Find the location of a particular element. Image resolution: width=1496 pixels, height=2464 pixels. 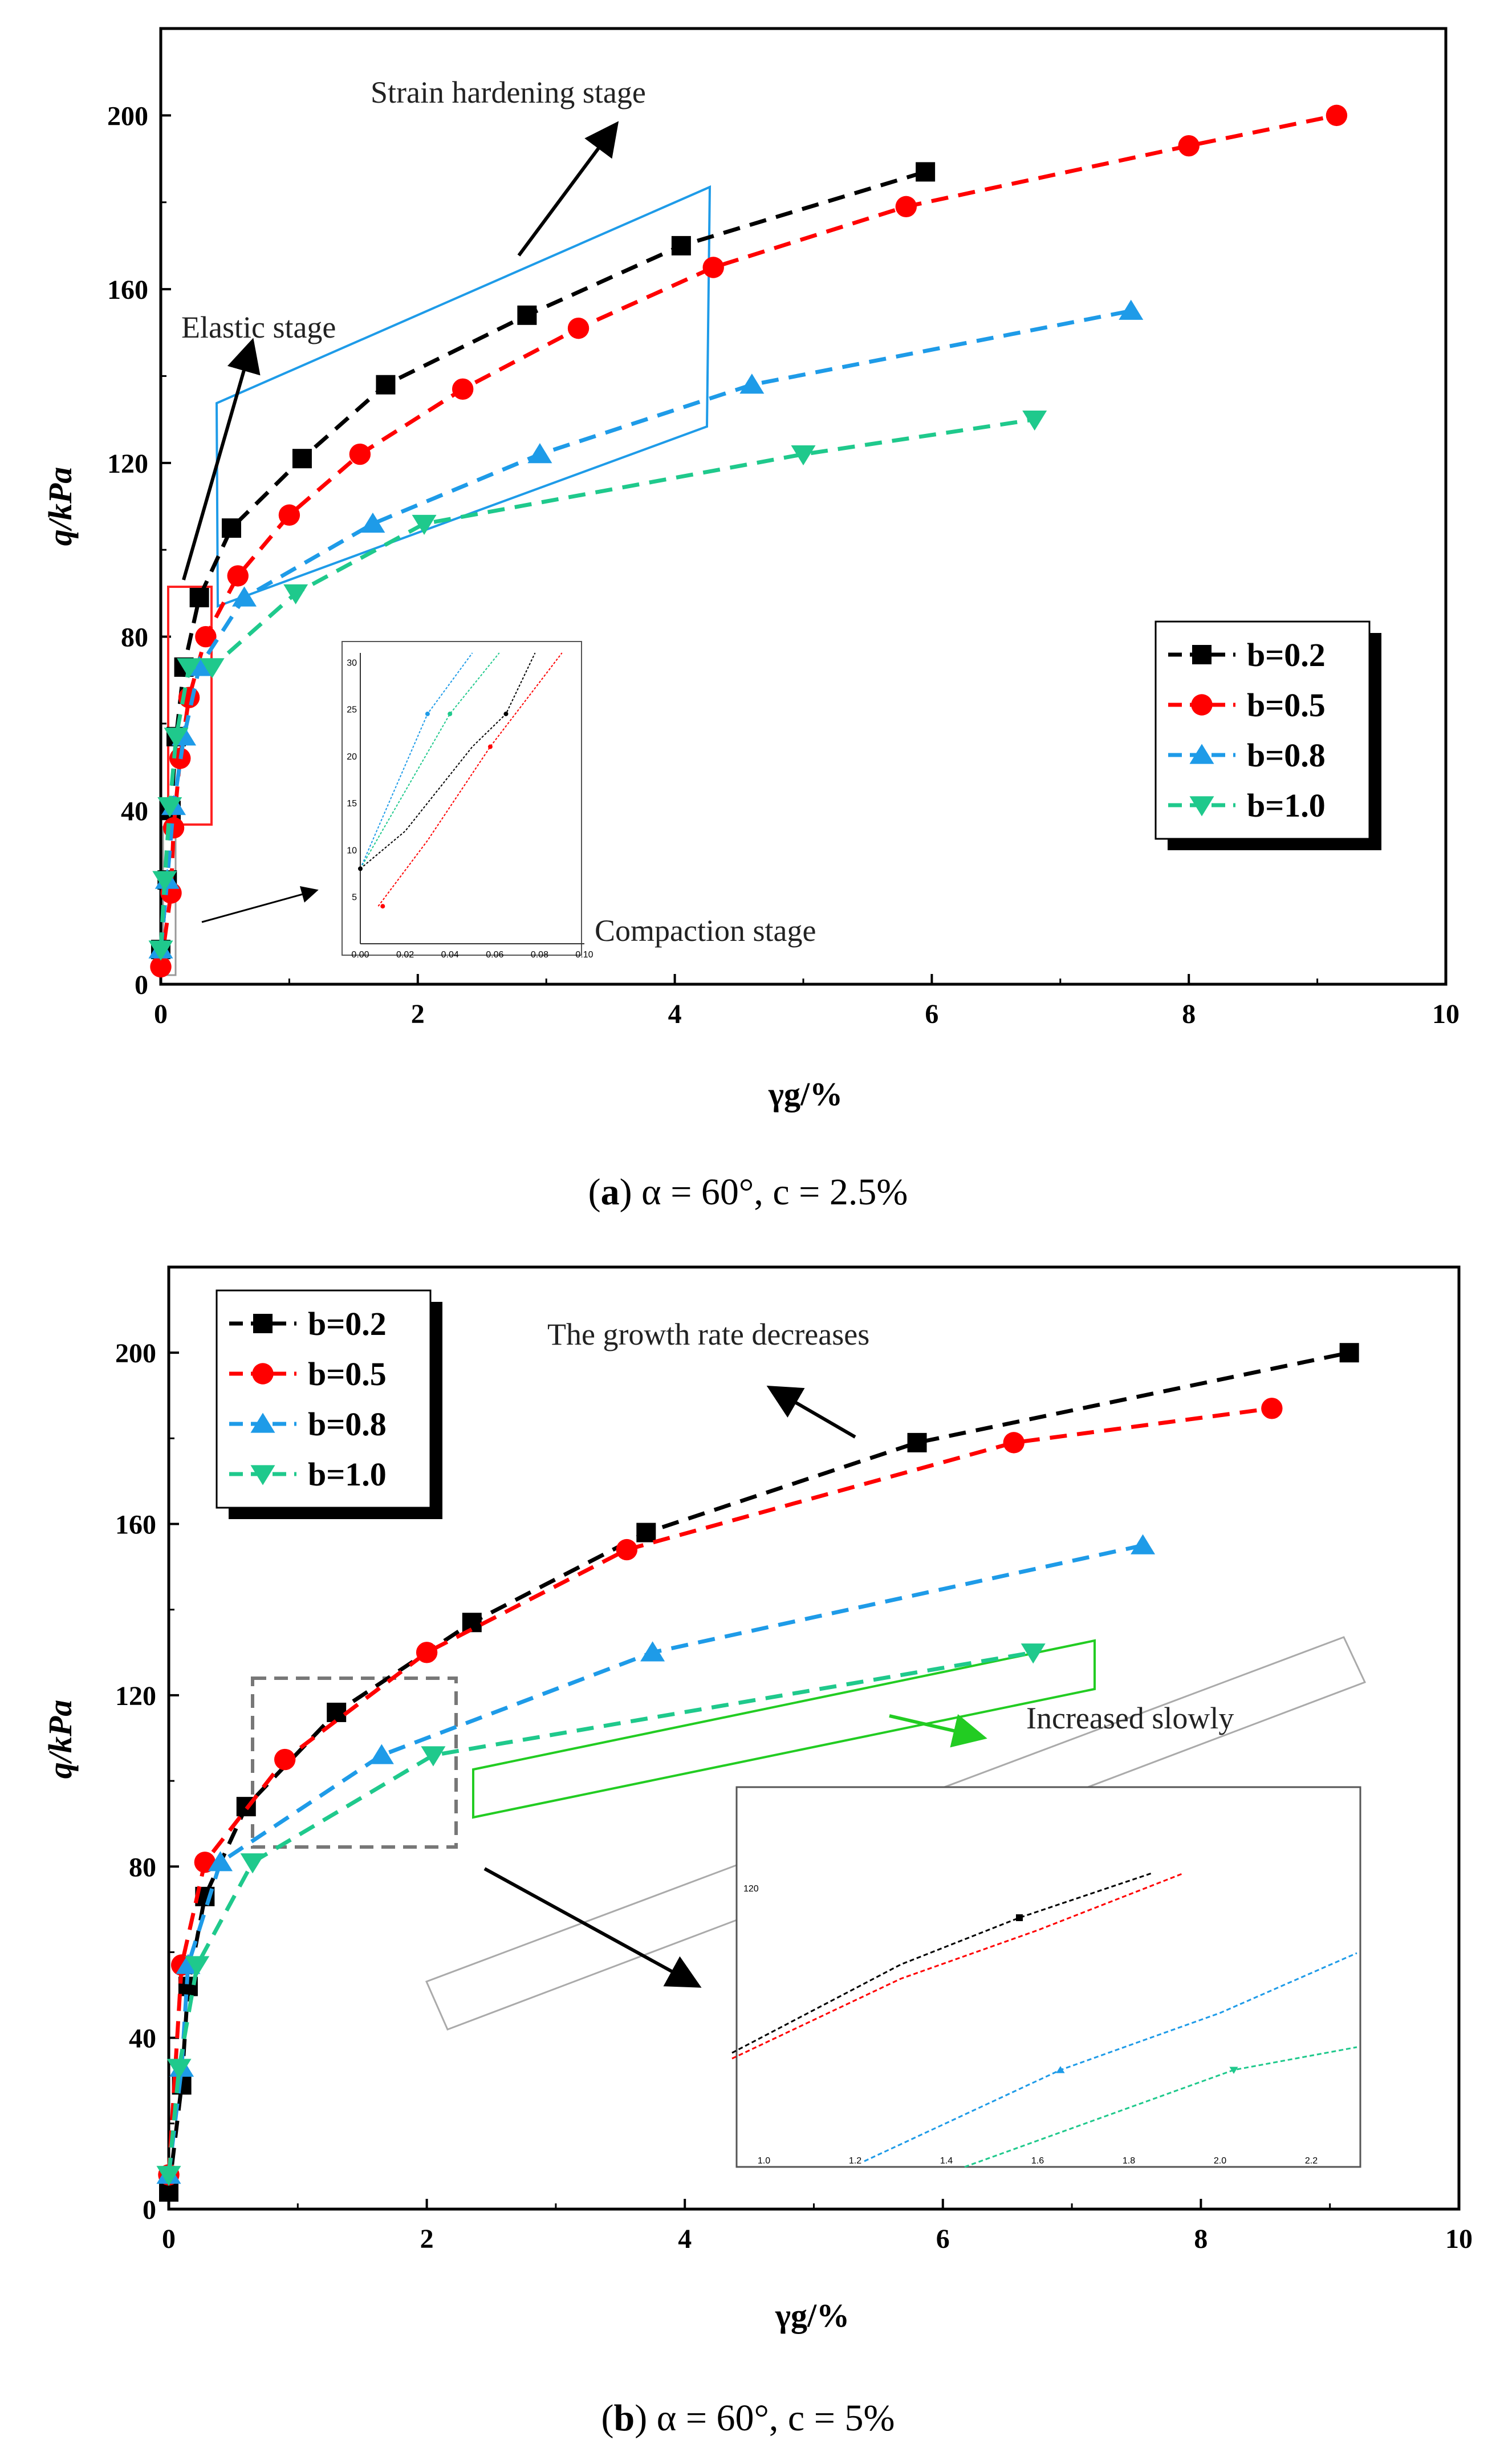

zoom-region-box is located at coordinates (354, 1763).